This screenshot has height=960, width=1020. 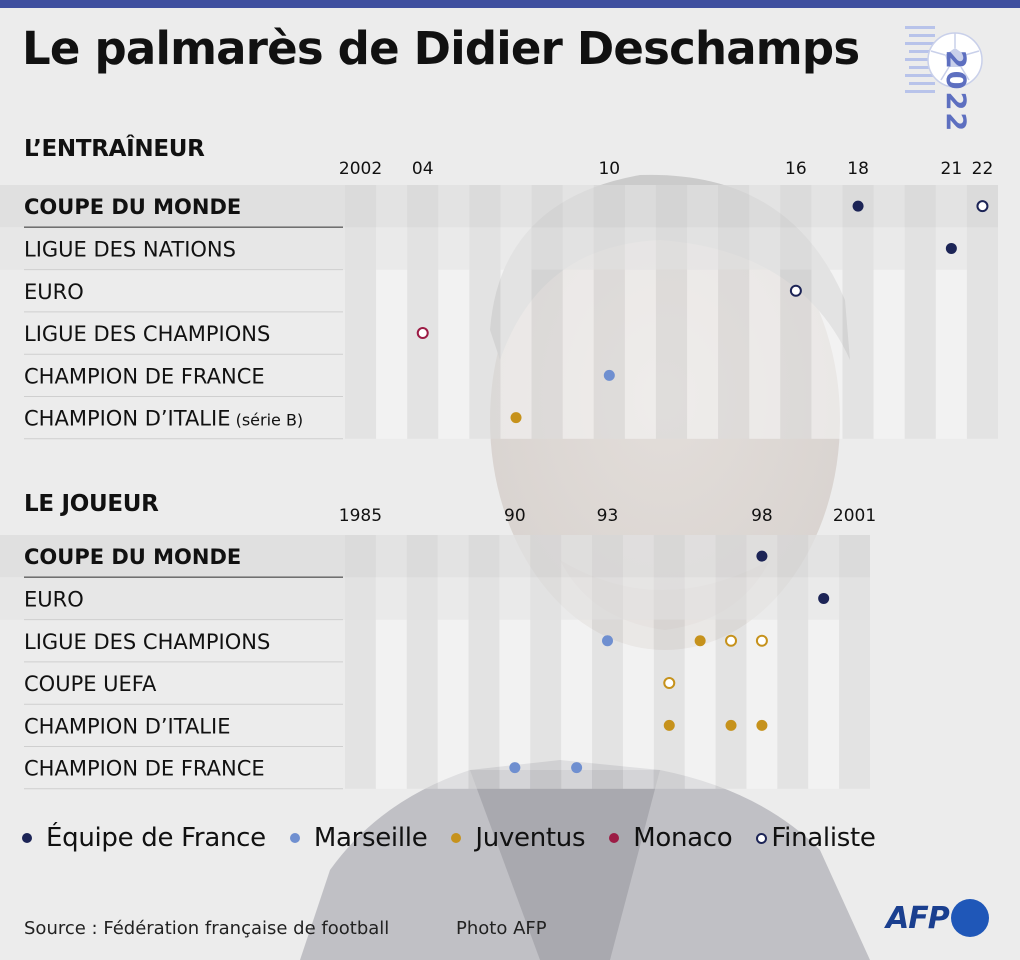 I want to click on legend-item-juventus: Juventus, so click(x=518, y=838).